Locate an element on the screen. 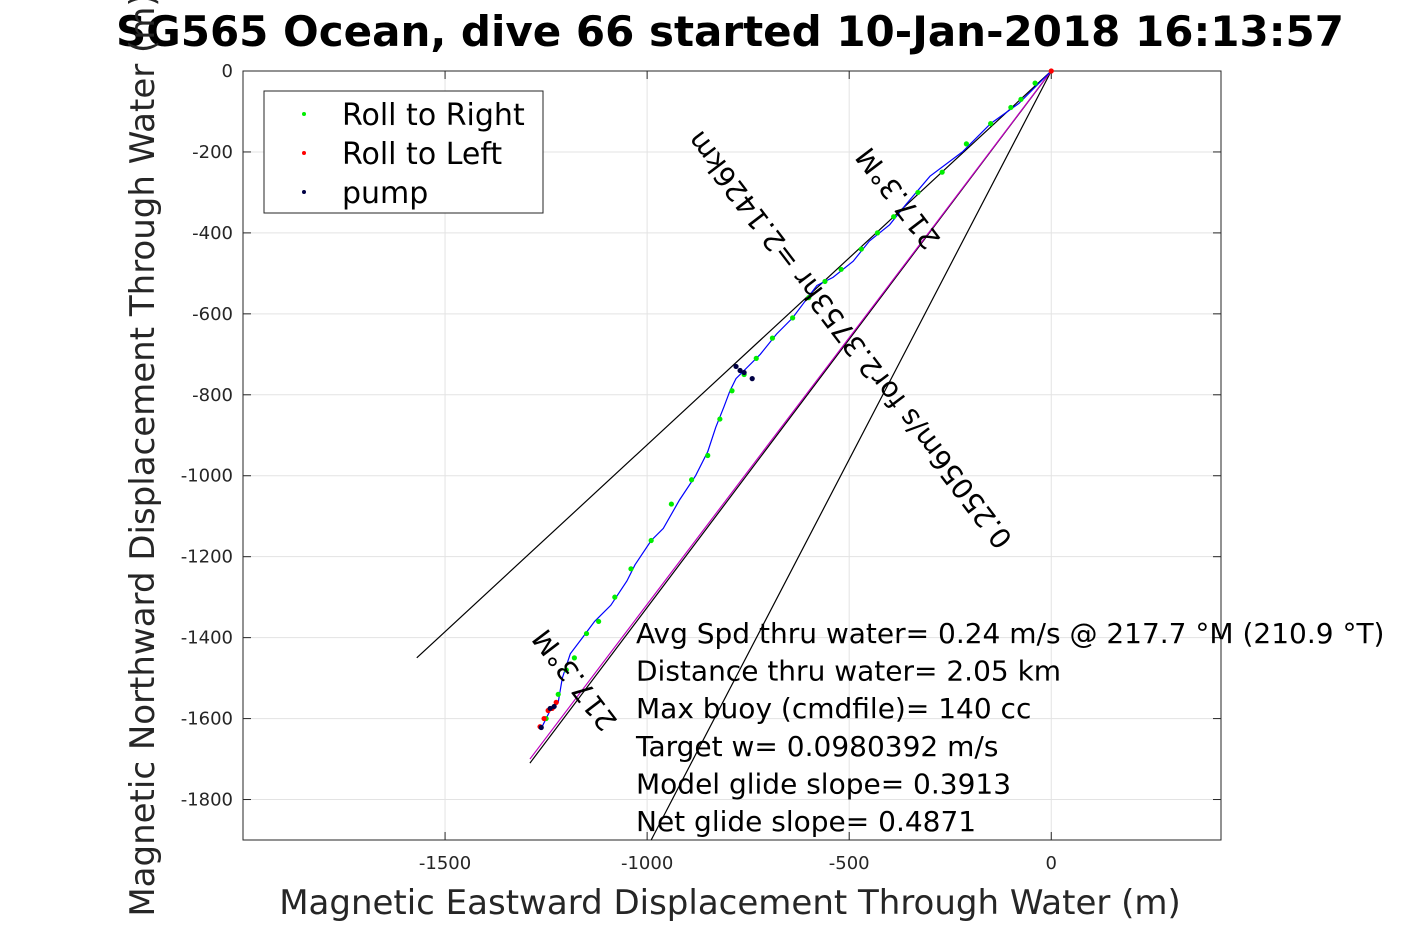  legend-box is located at coordinates (403, 152).